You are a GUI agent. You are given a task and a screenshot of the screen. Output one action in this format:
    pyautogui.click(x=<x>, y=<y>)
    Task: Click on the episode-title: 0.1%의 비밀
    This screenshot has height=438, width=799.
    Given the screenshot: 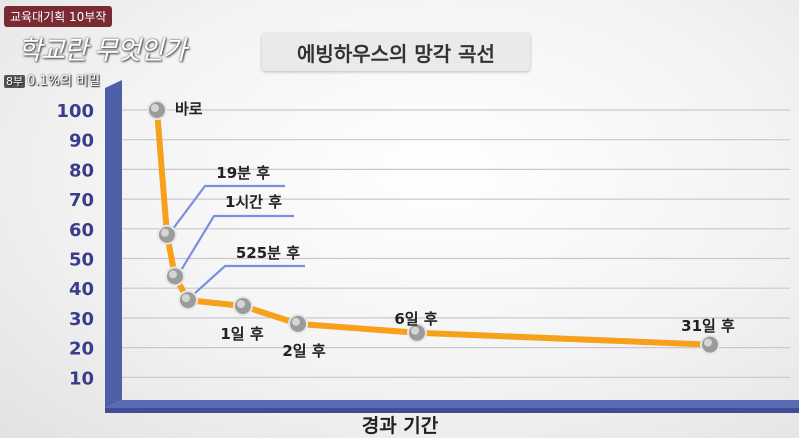 What is the action you would take?
    pyautogui.click(x=64, y=81)
    